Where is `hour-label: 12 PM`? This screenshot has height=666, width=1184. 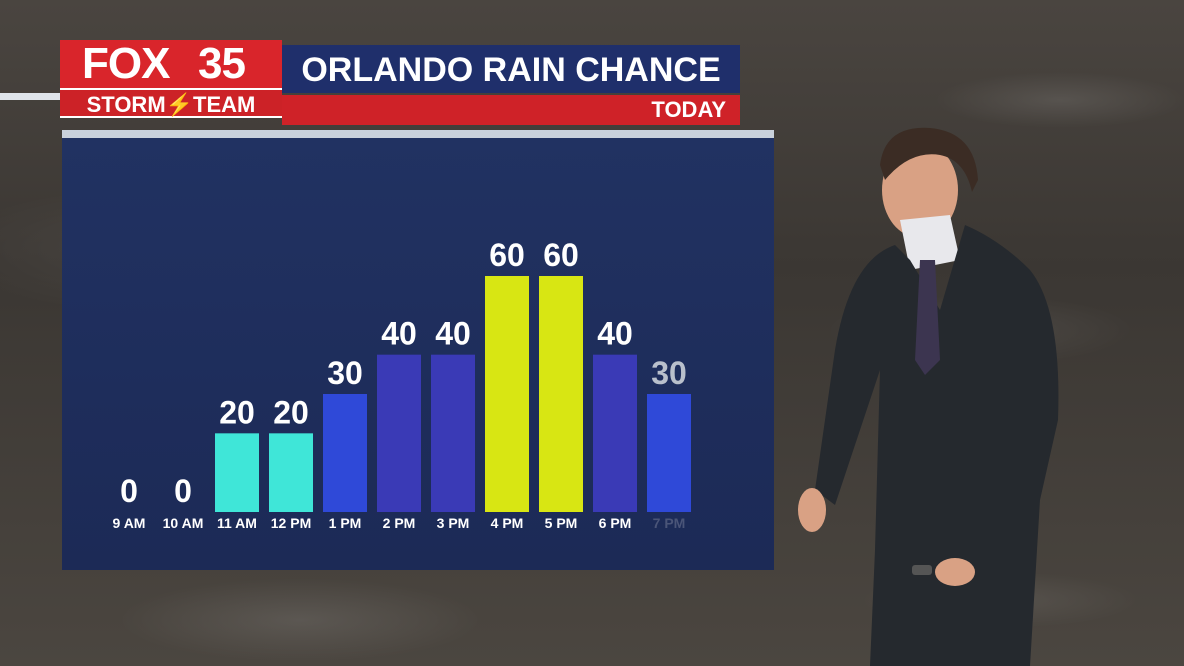 hour-label: 12 PM is located at coordinates (291, 523).